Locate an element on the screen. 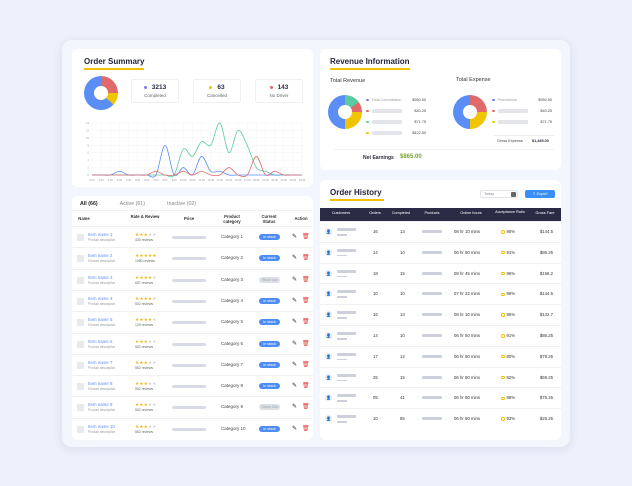 The image size is (632, 486). online-hours: 06 hr 50 mins is located at coordinates (467, 356).